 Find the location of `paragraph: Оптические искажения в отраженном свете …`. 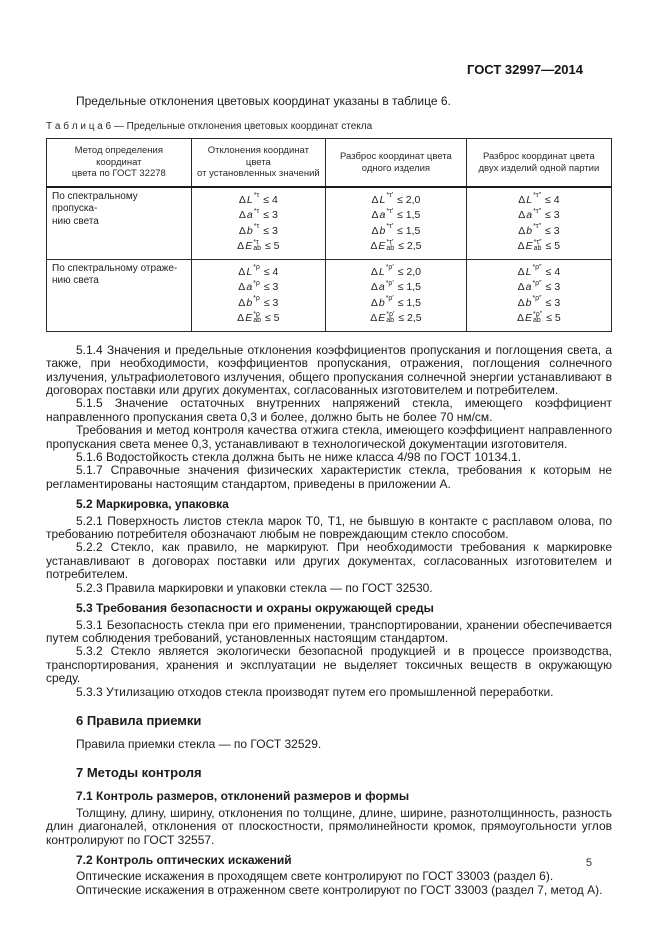

paragraph: Оптические искажения в отраженном свете … is located at coordinates (339, 889).